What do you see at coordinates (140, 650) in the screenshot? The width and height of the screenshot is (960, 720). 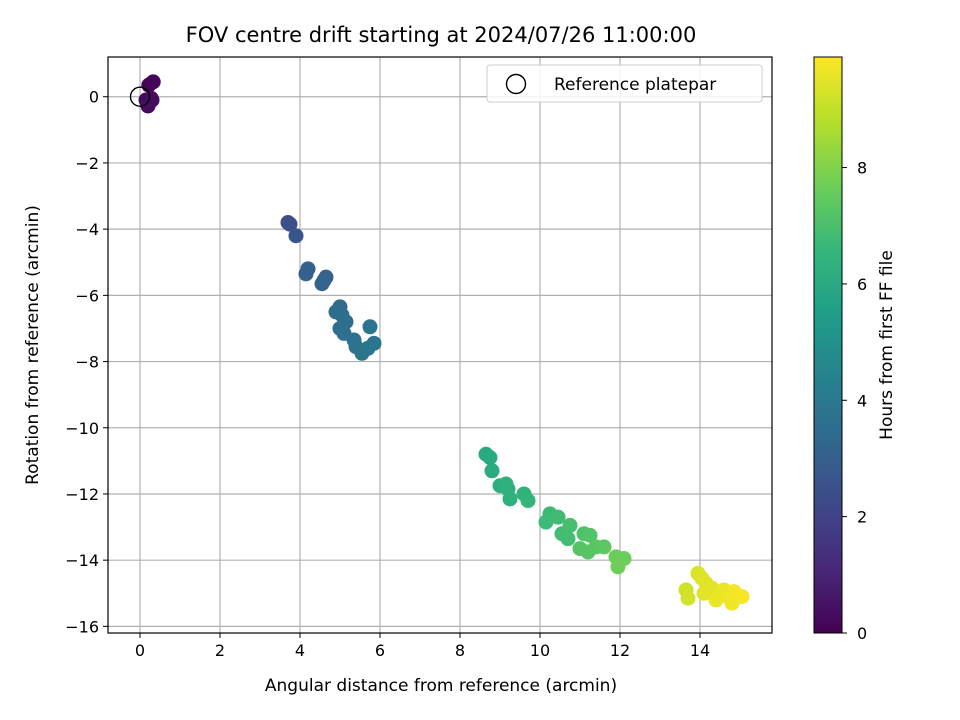 I see `x-tick-label: 0` at bounding box center [140, 650].